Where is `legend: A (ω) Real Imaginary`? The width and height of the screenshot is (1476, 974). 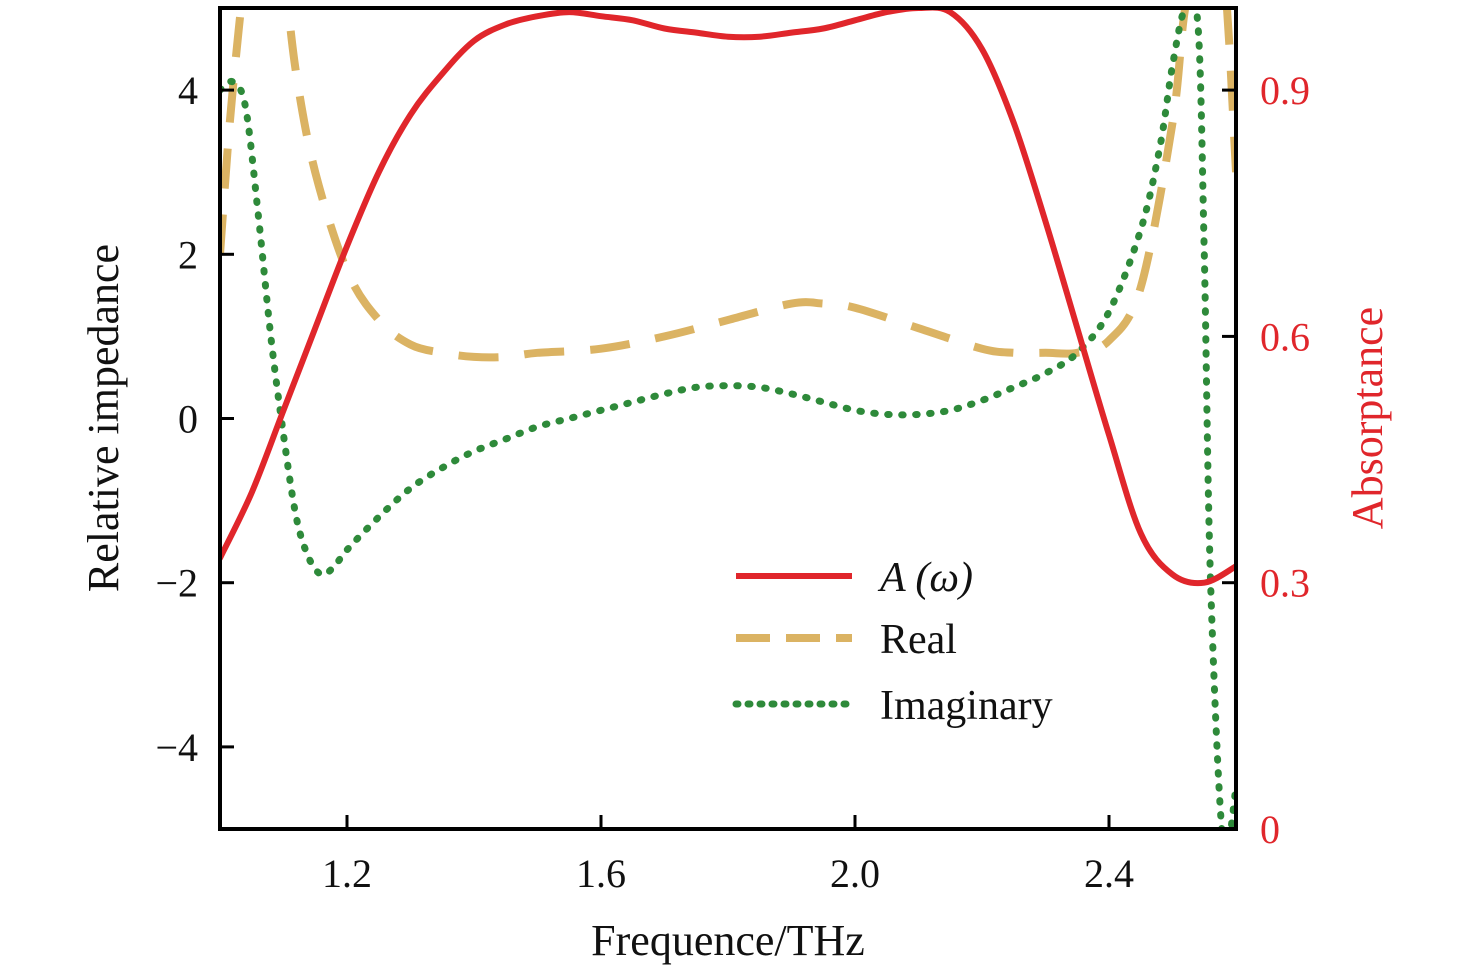 legend: A (ω) Real Imaginary is located at coordinates (892, 642).